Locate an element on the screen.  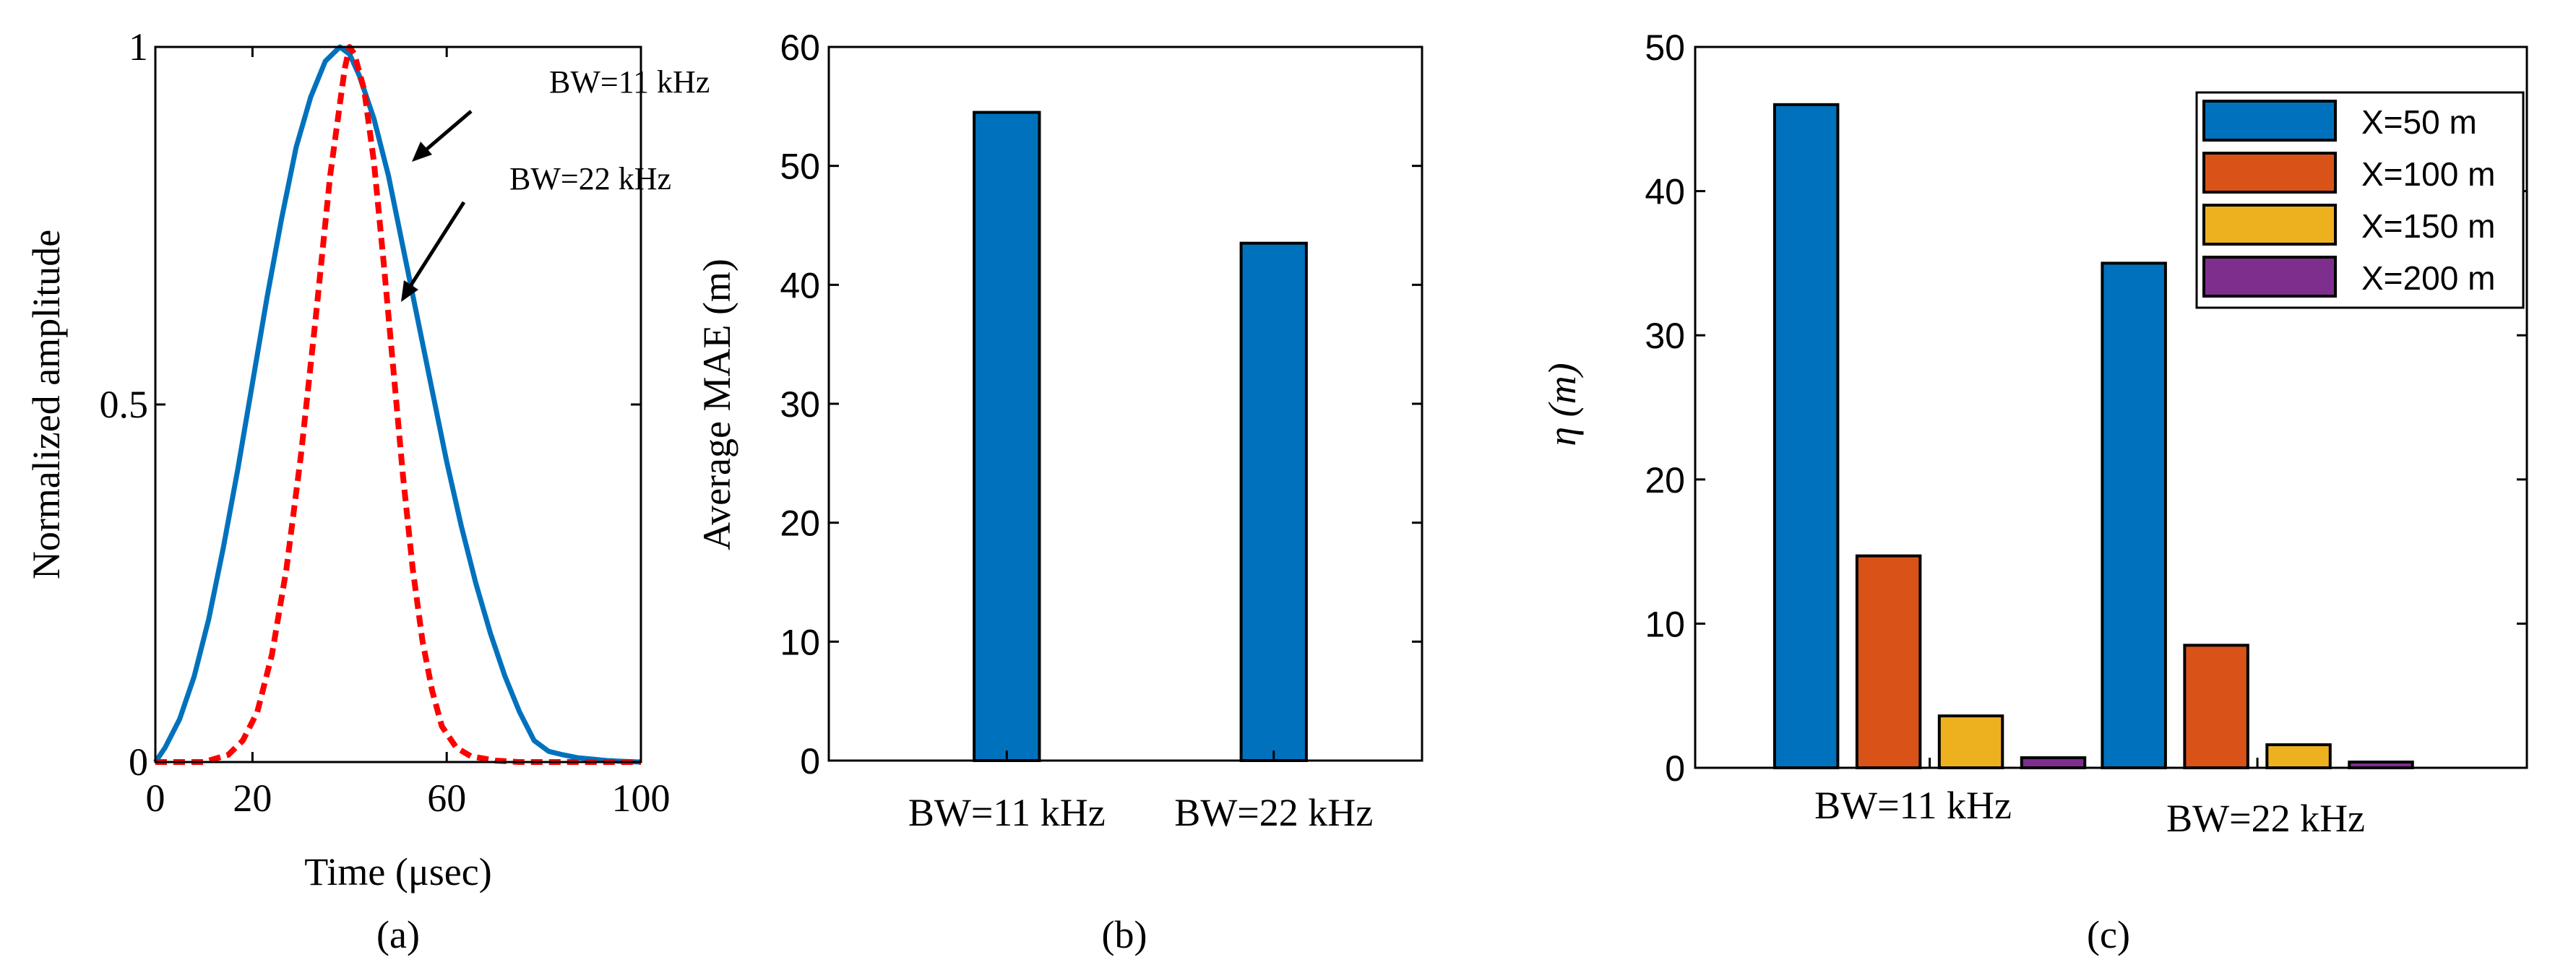
panel-c-y-axis-label: η (m) is located at coordinates (1562, 404).